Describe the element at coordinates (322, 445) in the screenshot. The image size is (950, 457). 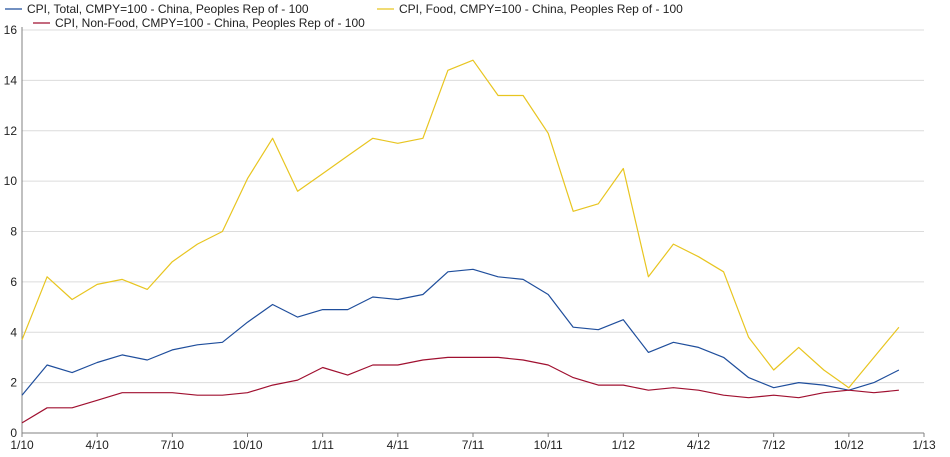
I see `x-tick-label: 1/11` at that location.